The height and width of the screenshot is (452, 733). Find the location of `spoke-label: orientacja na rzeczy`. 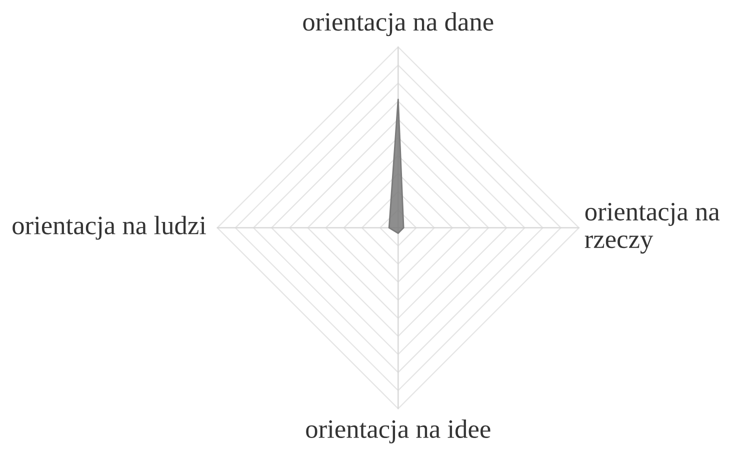

spoke-label: orientacja na rzeczy is located at coordinates (652, 228).